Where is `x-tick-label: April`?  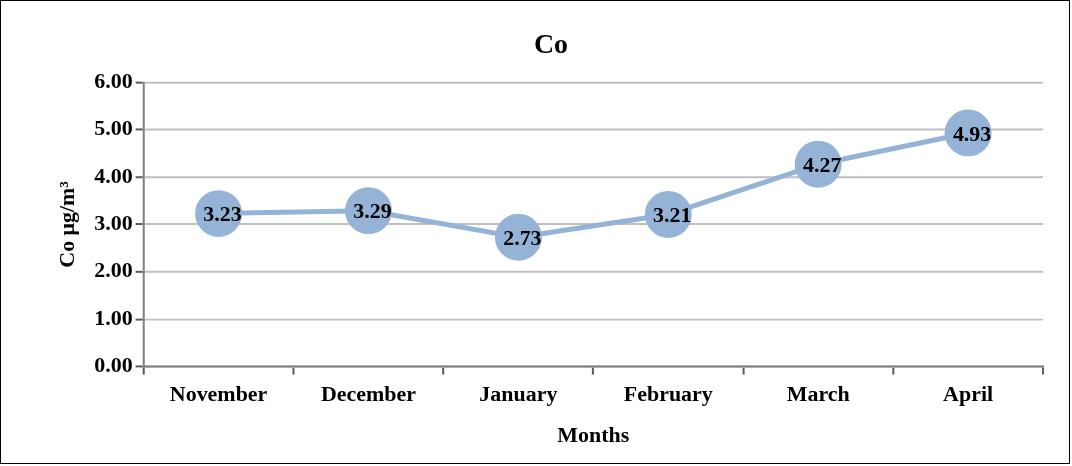
x-tick-label: April is located at coordinates (968, 394).